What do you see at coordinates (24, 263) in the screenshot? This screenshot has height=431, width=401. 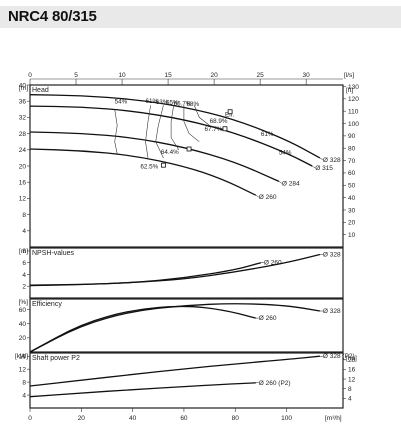 I see `y-axis-tick-label: 6` at bounding box center [24, 263].